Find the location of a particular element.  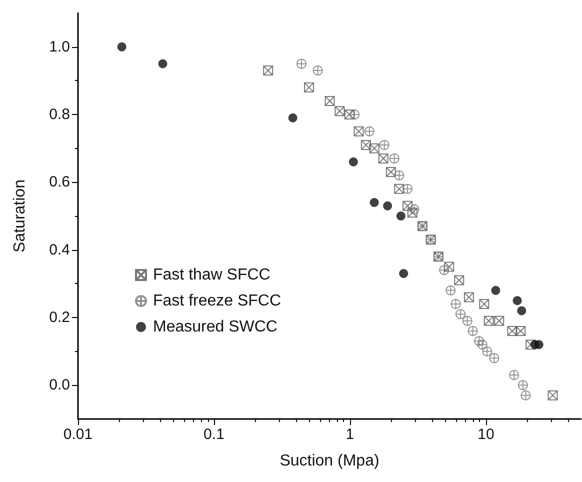

y-tick-label: 0.4 is located at coordinates (59, 249).